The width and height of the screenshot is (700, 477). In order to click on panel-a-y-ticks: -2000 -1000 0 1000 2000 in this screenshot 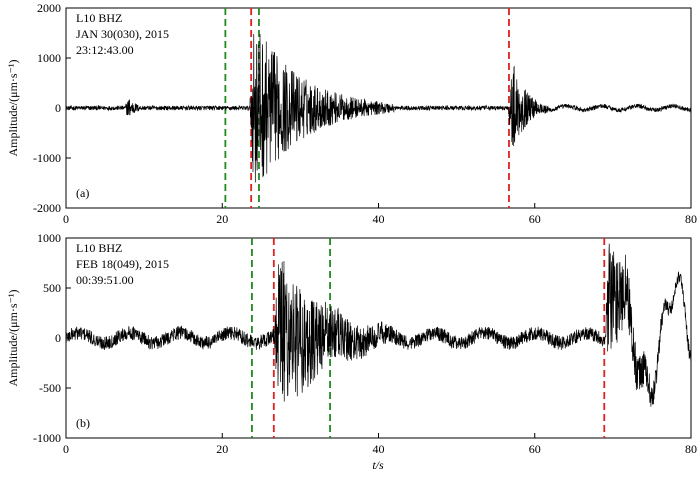, I will do `click(52, 108)`.